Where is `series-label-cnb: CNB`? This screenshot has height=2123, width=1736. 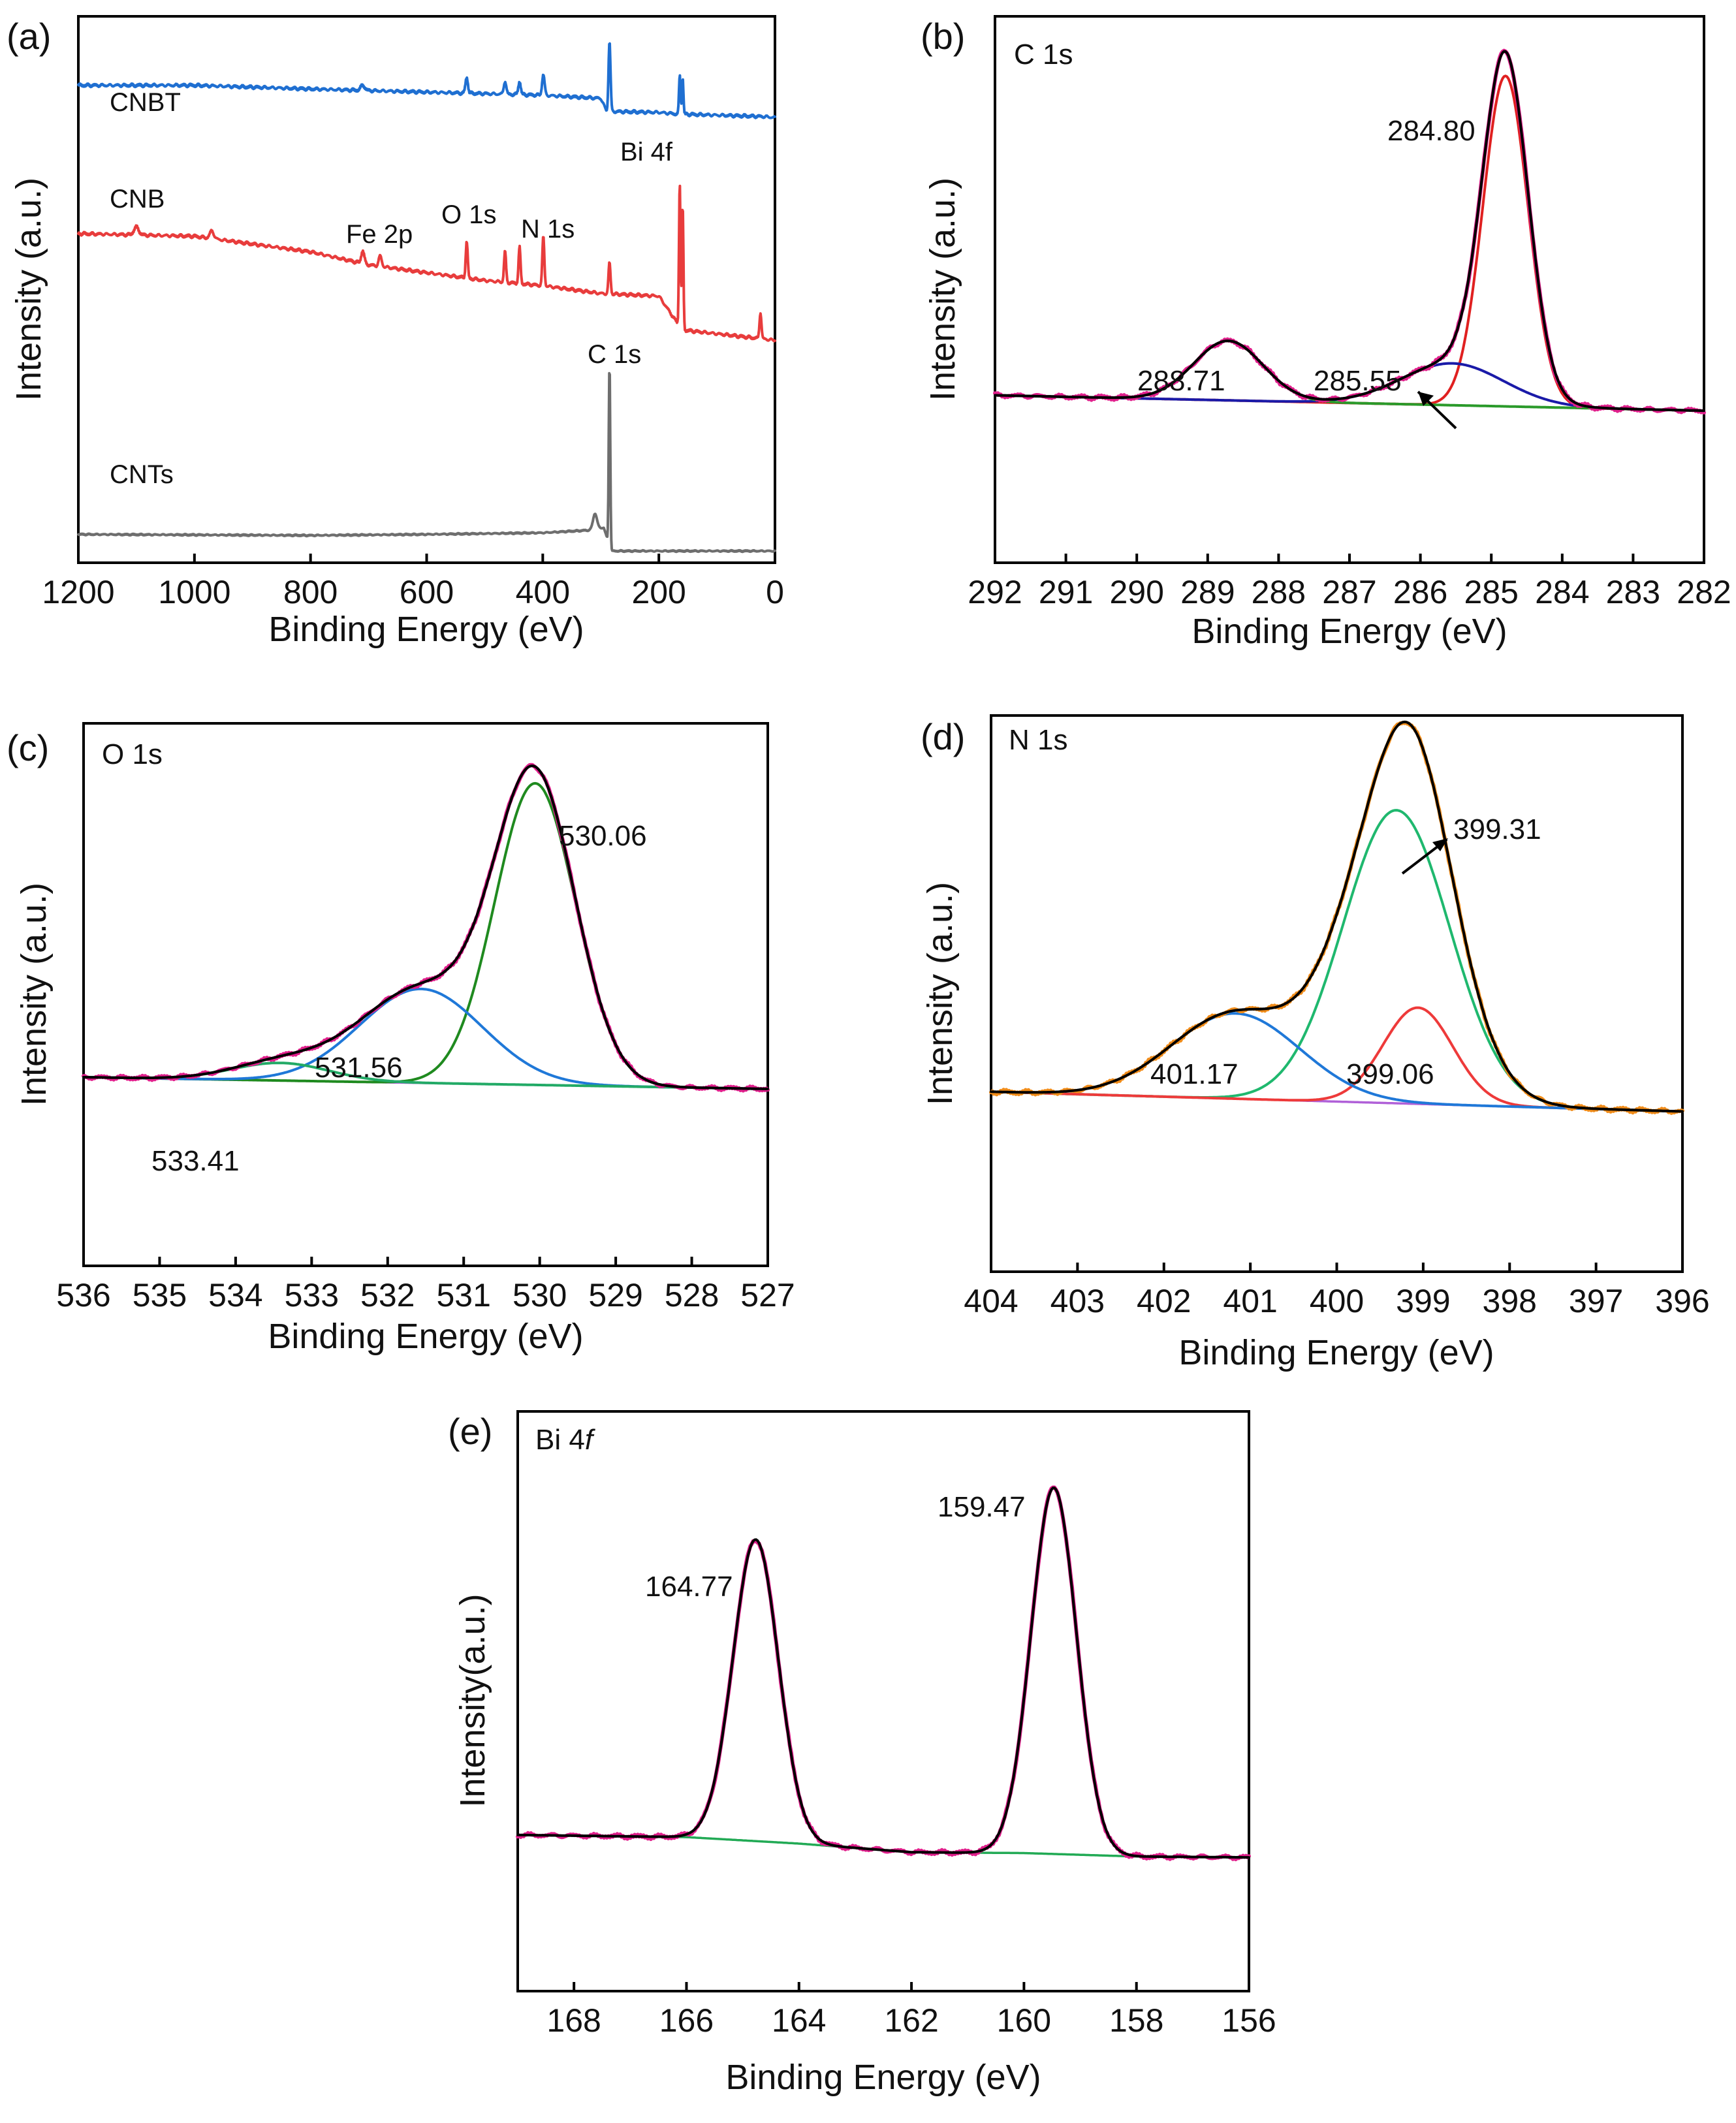
series-label-cnb: CNB is located at coordinates (137, 199).